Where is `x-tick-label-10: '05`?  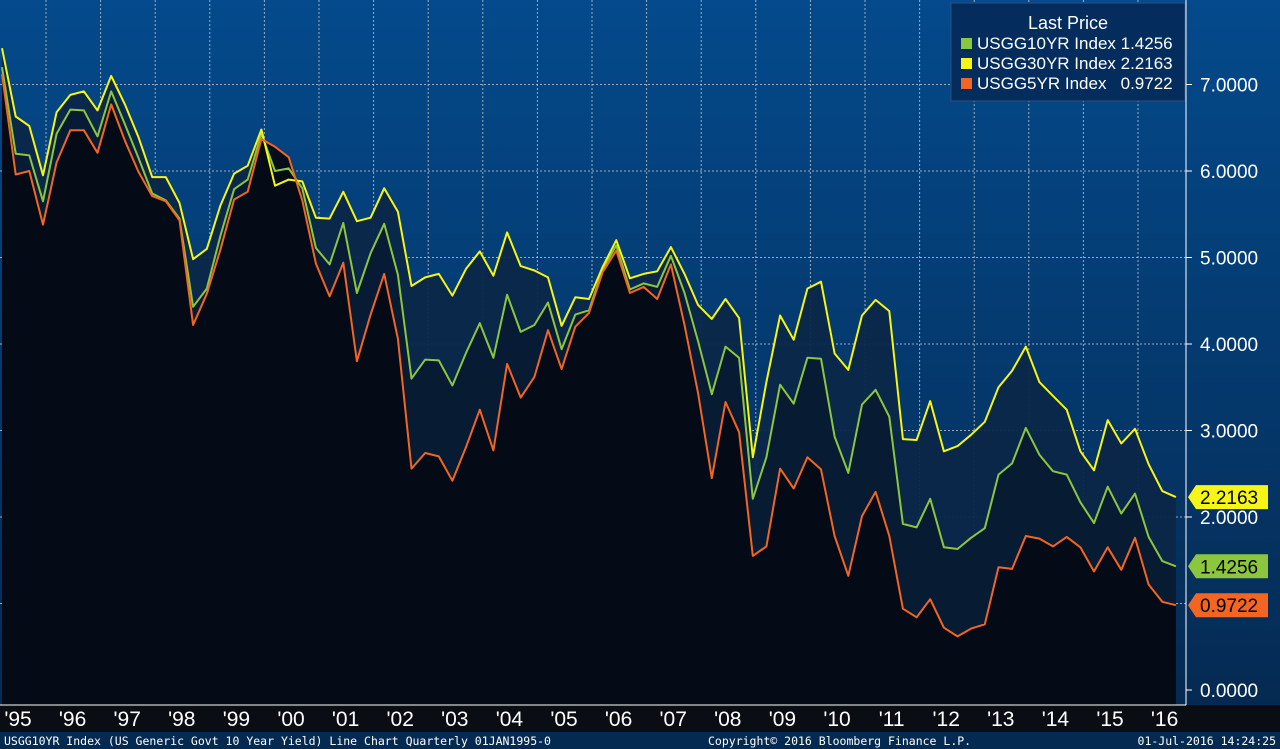
x-tick-label-10: '05 is located at coordinates (563, 719).